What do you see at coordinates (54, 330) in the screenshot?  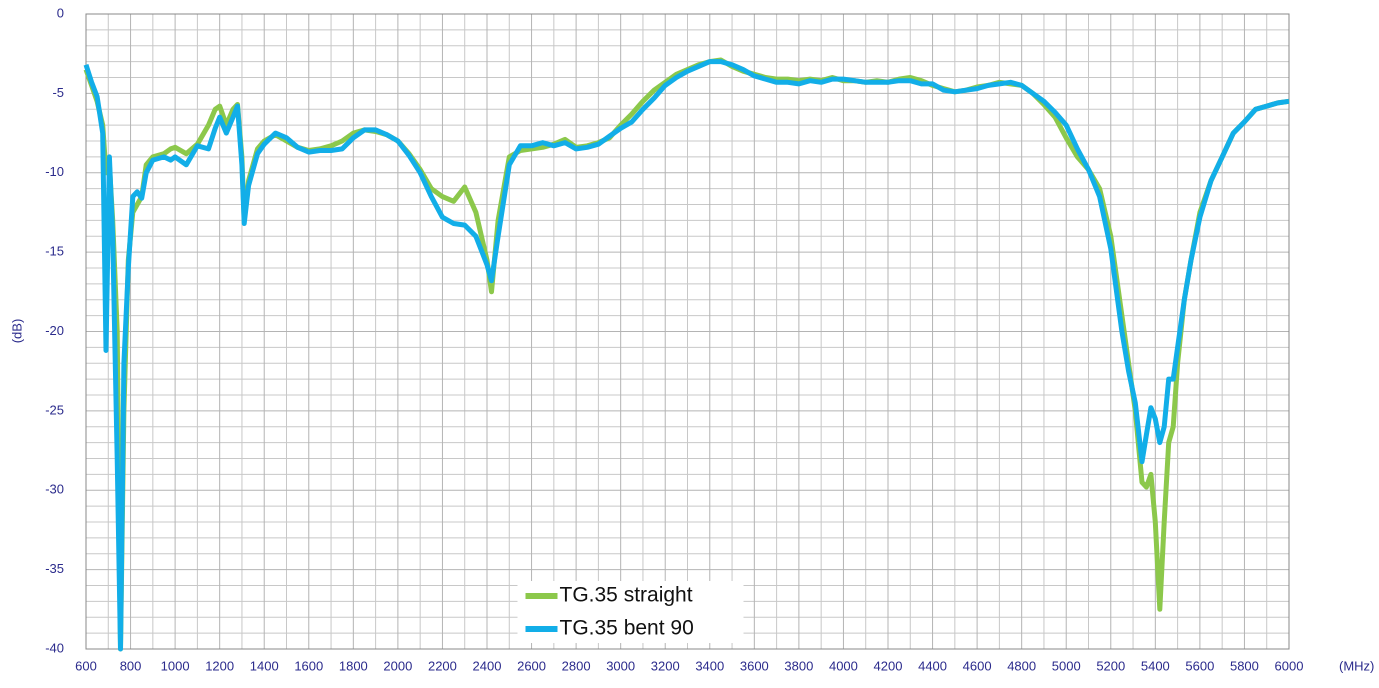 I see `y-tick-label: -20` at bounding box center [54, 330].